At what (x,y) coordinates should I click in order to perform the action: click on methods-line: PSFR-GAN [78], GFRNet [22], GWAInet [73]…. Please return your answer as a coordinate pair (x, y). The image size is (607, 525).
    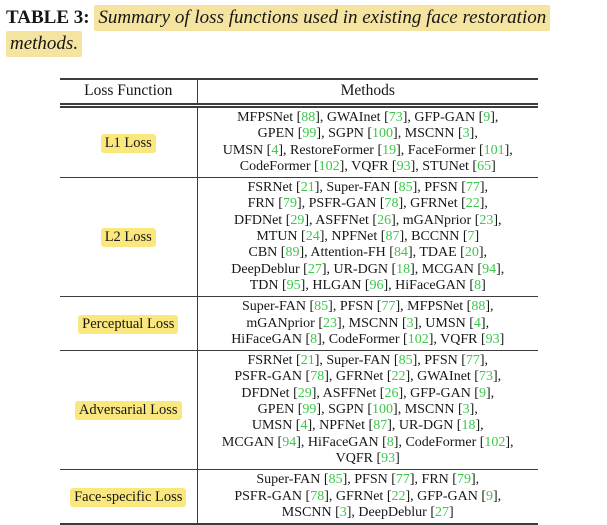
    Looking at the image, I should click on (368, 377).